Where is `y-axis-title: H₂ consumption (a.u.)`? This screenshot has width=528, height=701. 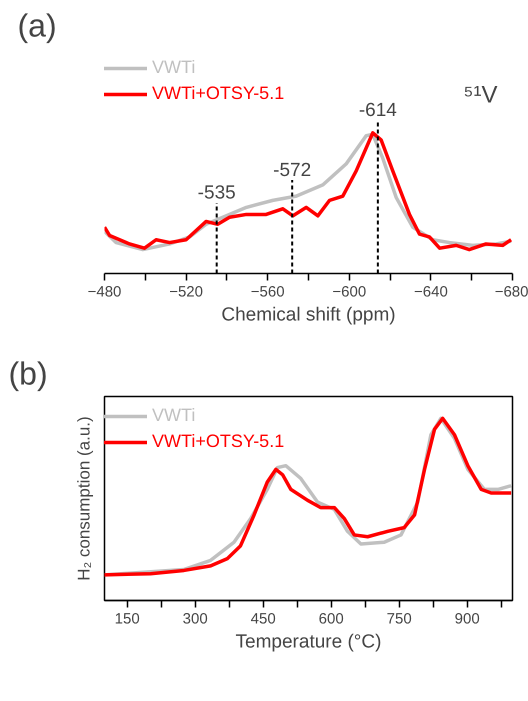
y-axis-title: H₂ consumption (a.u.) is located at coordinates (84, 498).